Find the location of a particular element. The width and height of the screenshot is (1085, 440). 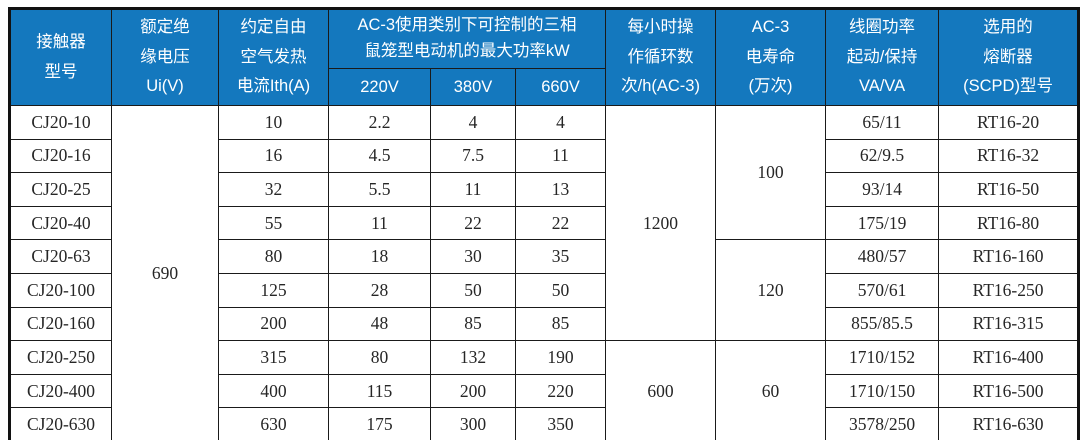

cell-fuse: RT16-50 is located at coordinates (1009, 189).